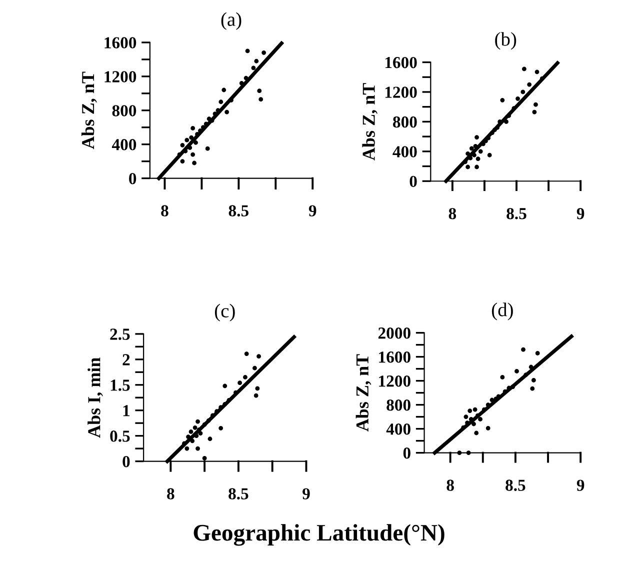  I want to click on chart-title: (b), so click(505, 41).